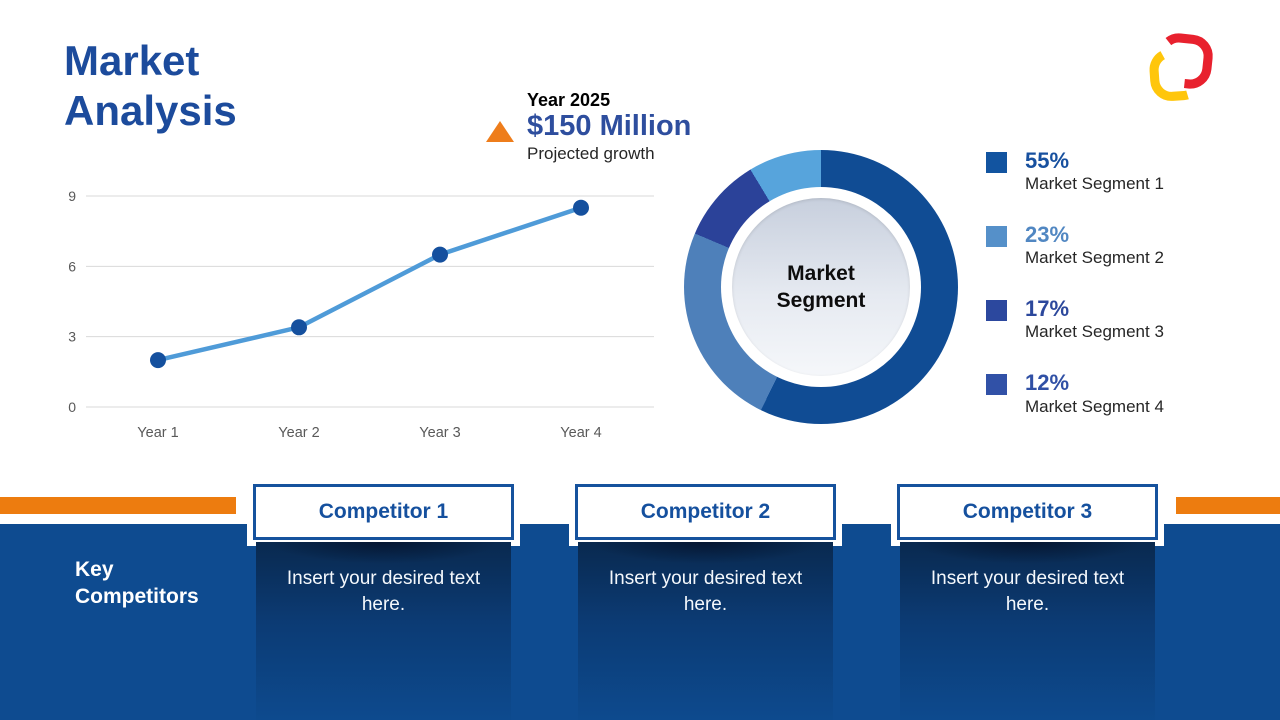 This screenshot has width=1280, height=720. I want to click on legend-texts: 17% Market Segment 3, so click(1094, 320).